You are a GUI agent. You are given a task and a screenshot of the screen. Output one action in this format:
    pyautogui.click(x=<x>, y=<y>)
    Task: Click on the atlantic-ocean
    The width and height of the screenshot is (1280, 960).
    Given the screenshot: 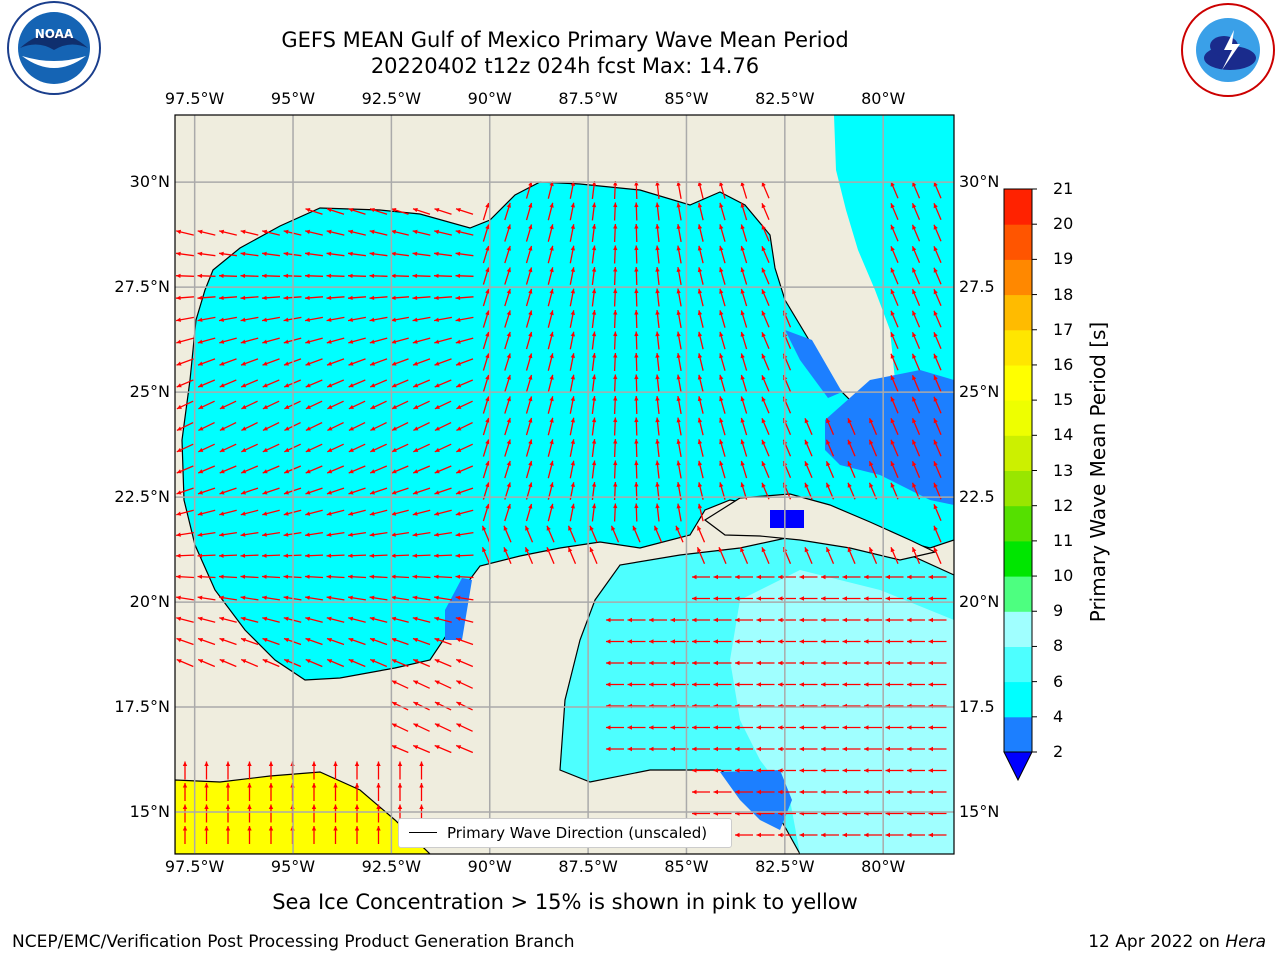 What is the action you would take?
    pyautogui.click(x=894, y=266)
    